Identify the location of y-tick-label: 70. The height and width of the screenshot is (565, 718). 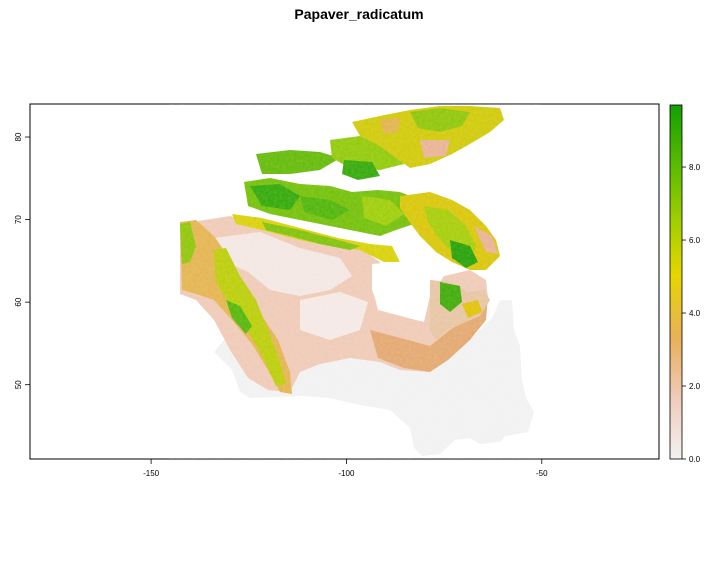
(18, 219).